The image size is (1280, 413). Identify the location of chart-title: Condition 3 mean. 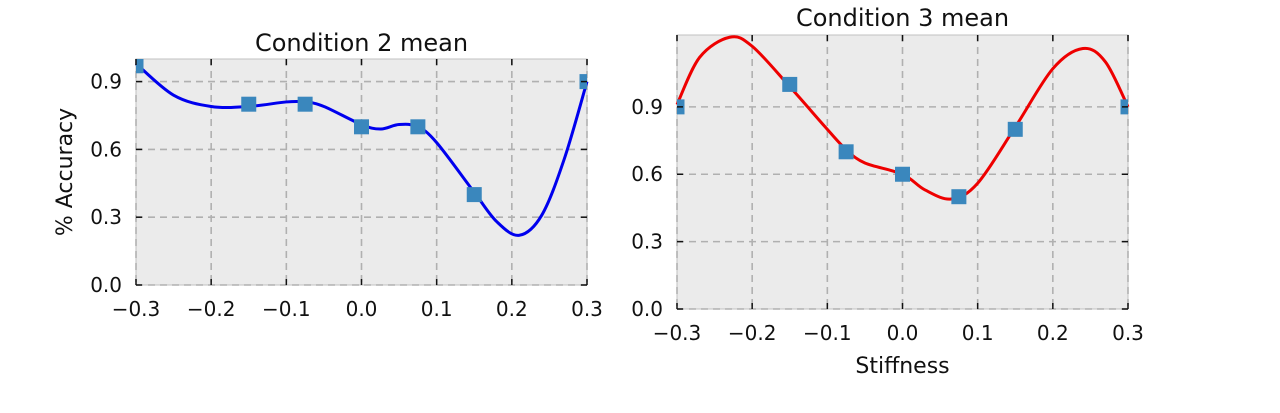
(902, 18).